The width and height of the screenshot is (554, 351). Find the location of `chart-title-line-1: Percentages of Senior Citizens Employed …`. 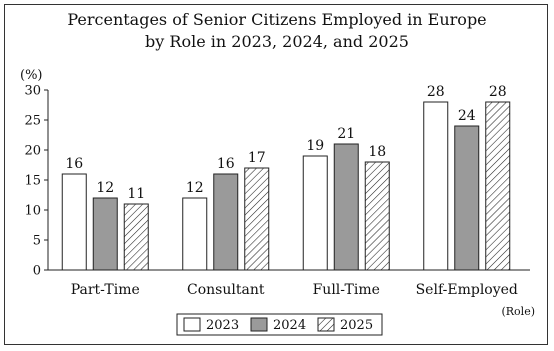

chart-title-line-1: Percentages of Senior Citizens Employed … is located at coordinates (277, 19).